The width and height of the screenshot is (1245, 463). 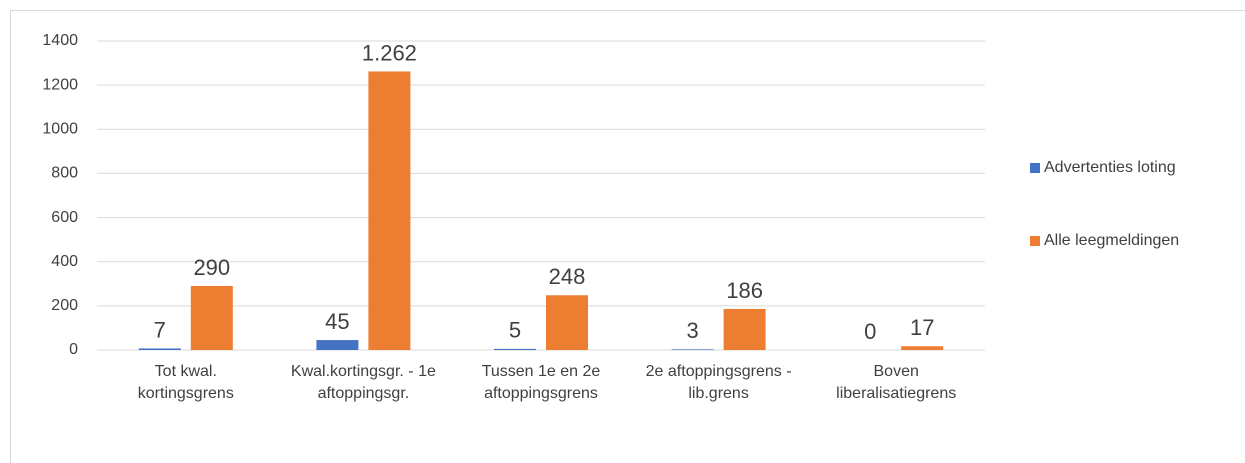 What do you see at coordinates (1111, 240) in the screenshot?
I see `legend-label: Alle leegmeldingen` at bounding box center [1111, 240].